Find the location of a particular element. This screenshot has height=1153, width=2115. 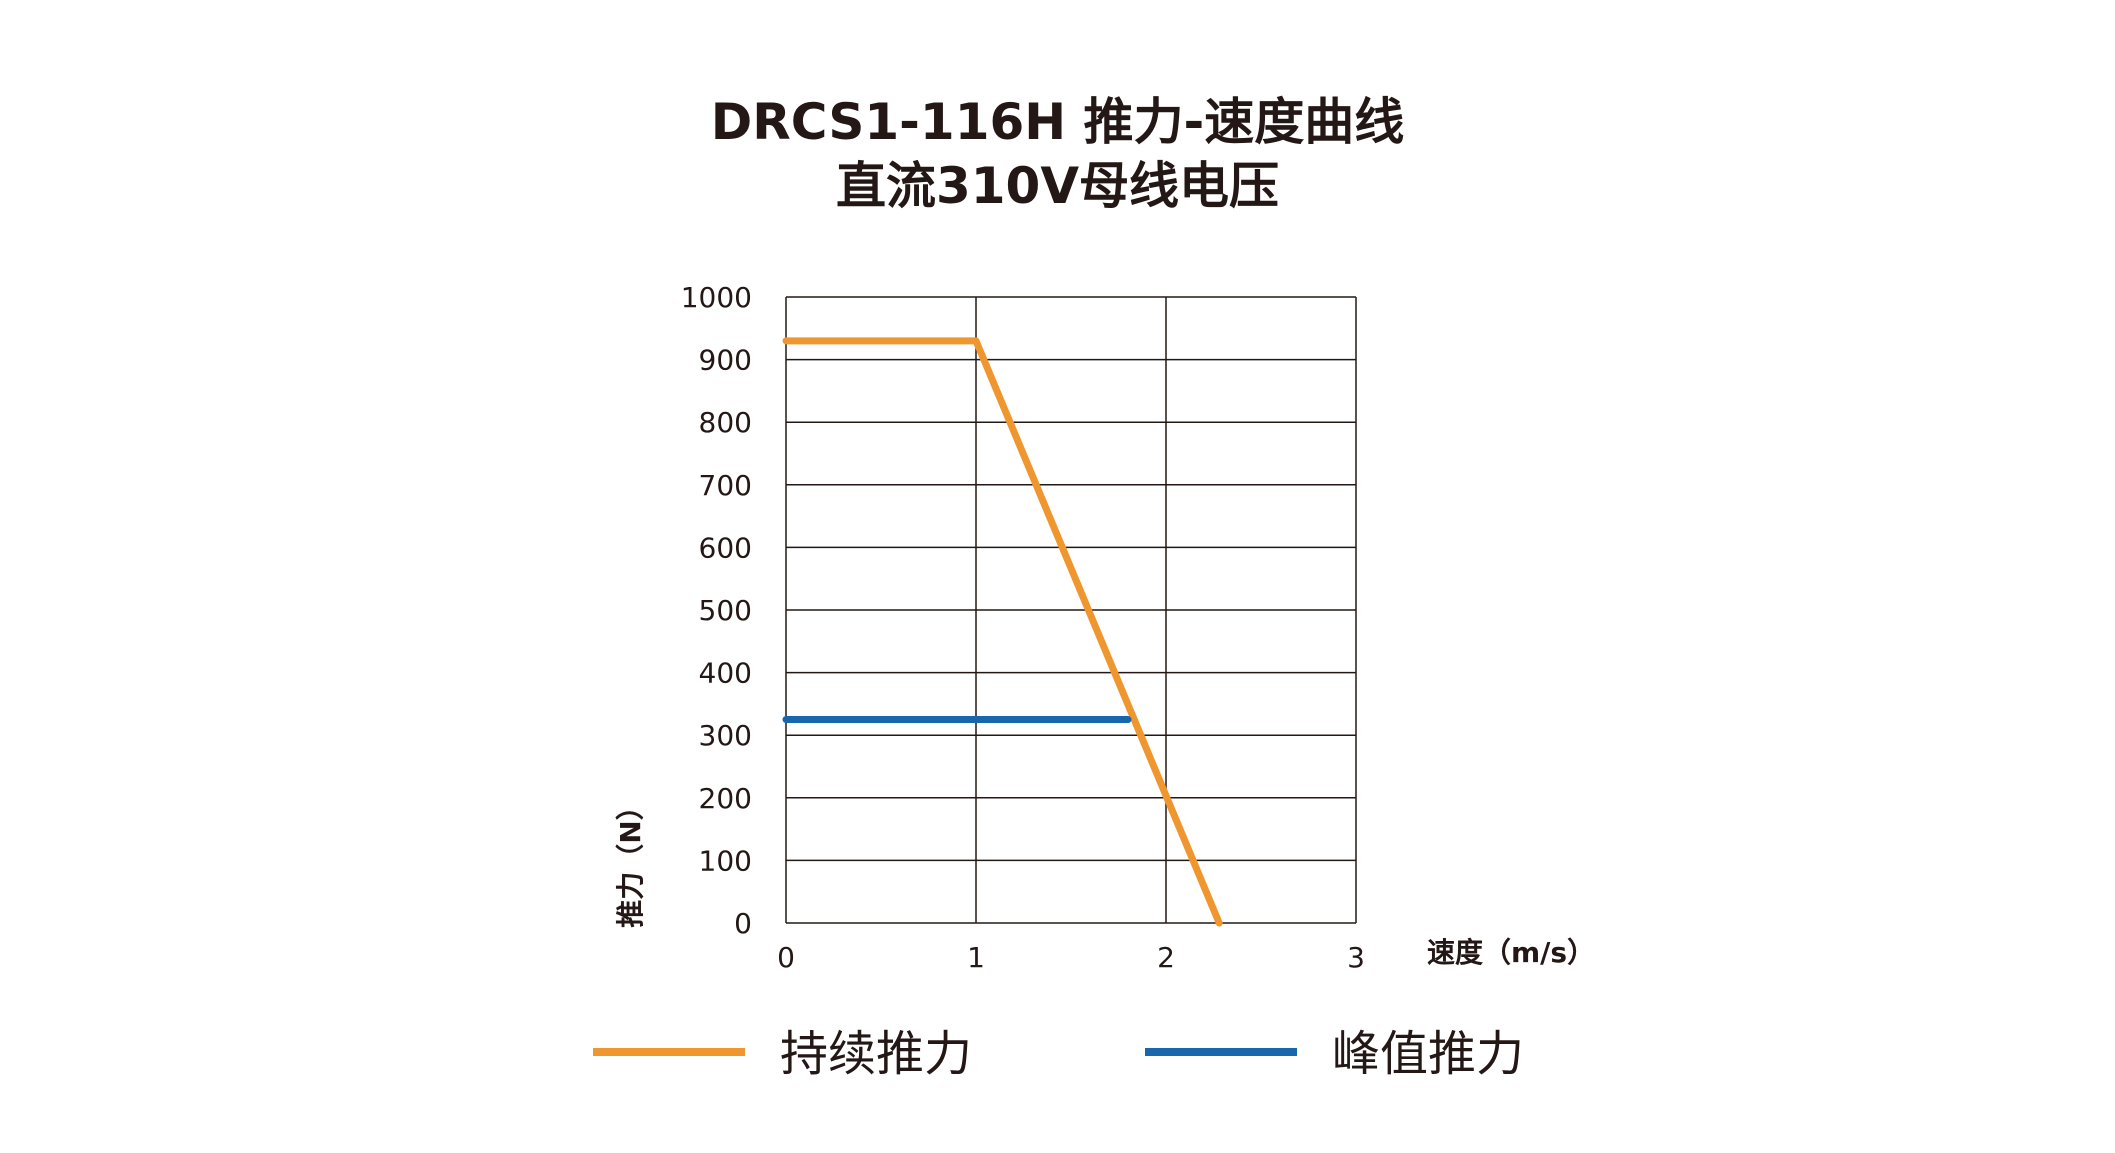

y-tick-label: 100 is located at coordinates (725, 860).